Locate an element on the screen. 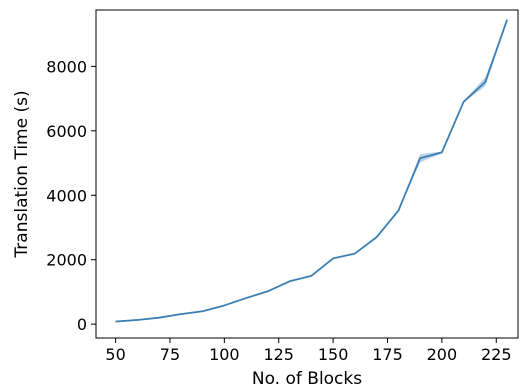 The height and width of the screenshot is (390, 527). x-tick-label: 100 is located at coordinates (224, 354).